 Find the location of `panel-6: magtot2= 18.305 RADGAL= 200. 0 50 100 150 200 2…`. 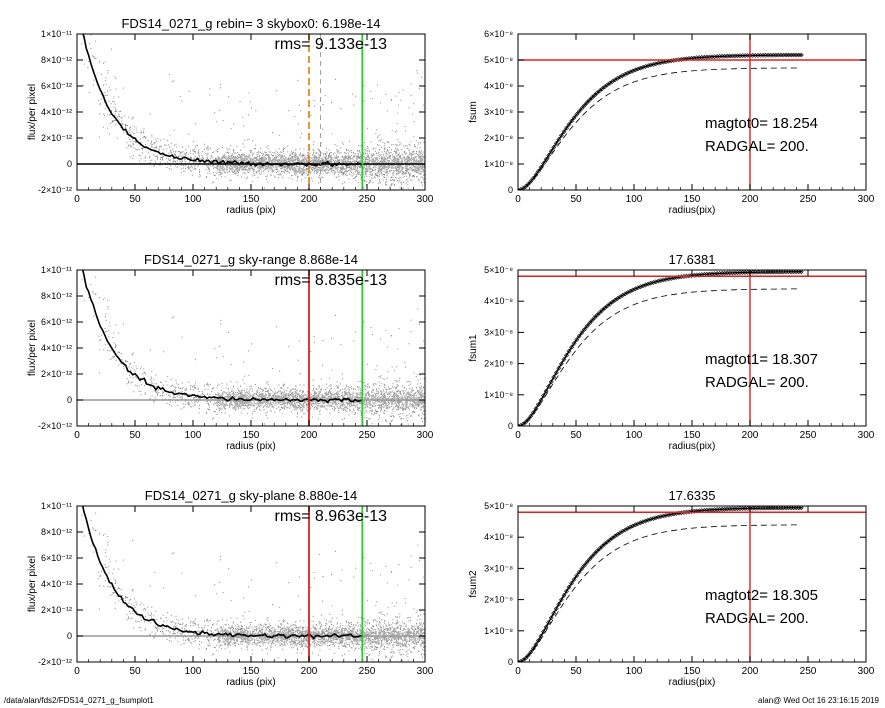

panel-6: magtot2= 18.305 RADGAL= 200. 0 50 100 150 200 2… is located at coordinates (671, 588).